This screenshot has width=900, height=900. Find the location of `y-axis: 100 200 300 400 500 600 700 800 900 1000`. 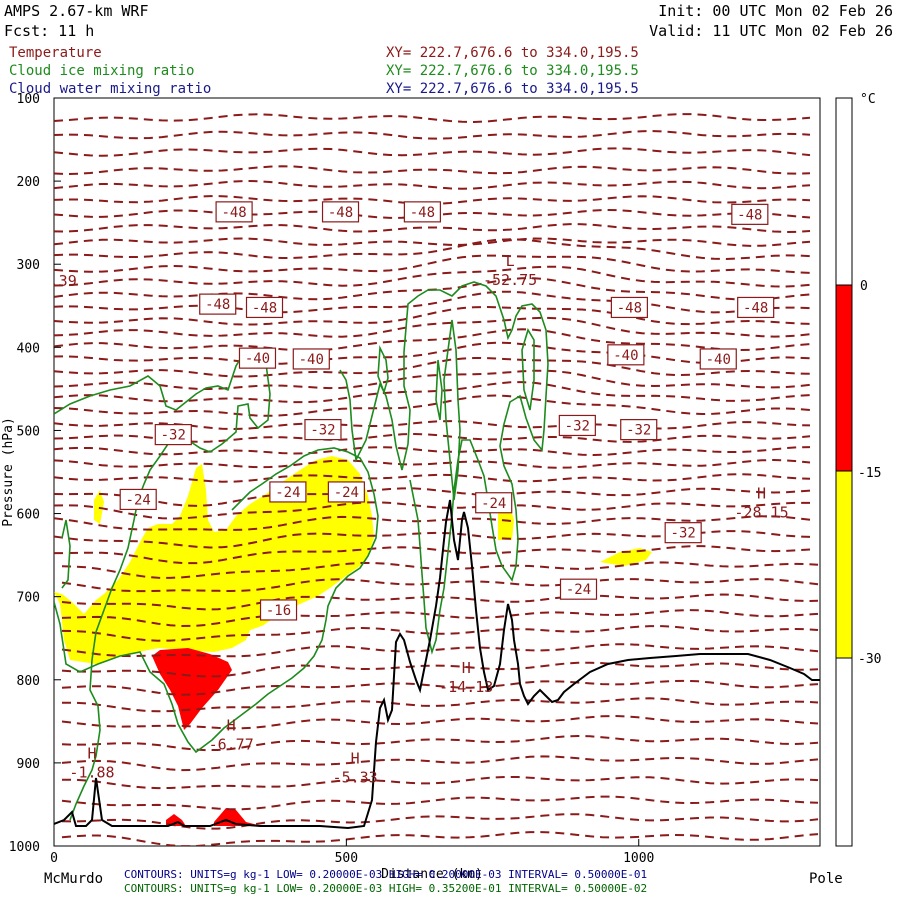

y-axis: 100 200 300 400 500 600 700 800 900 1000 is located at coordinates (35, 473).